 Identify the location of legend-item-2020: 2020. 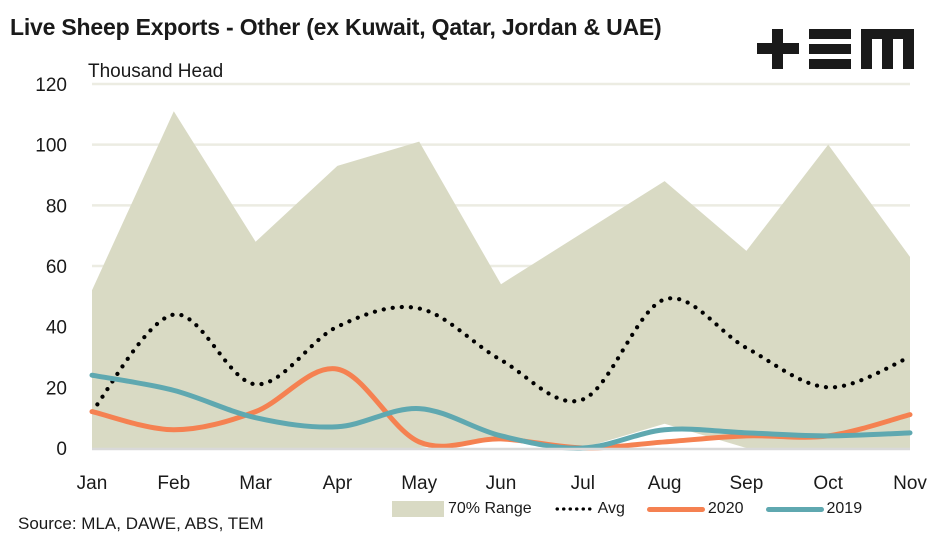
(695, 509).